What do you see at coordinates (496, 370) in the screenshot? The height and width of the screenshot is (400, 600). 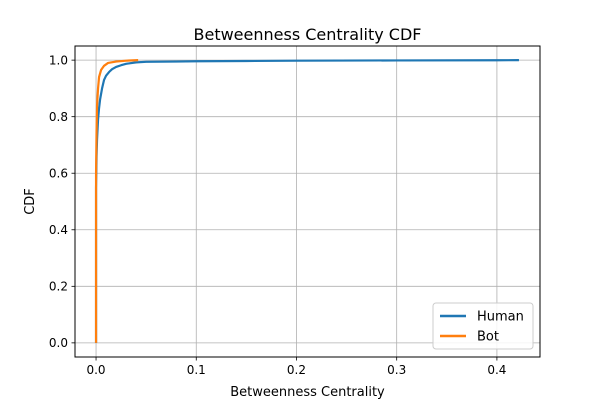 I see `x-tick-label: 0.4` at bounding box center [496, 370].